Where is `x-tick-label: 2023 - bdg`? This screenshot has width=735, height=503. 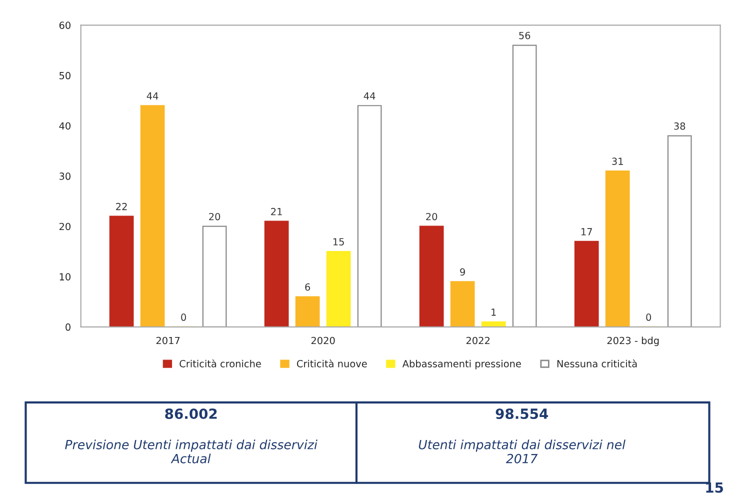
x-tick-label: 2023 - bdg is located at coordinates (633, 341).